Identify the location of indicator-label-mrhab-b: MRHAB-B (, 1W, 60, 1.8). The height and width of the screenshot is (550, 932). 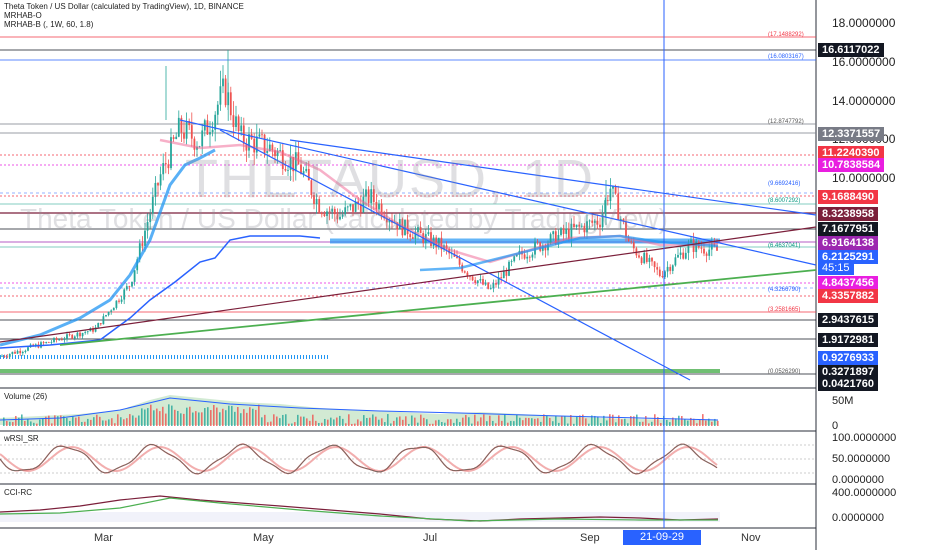
(49, 24).